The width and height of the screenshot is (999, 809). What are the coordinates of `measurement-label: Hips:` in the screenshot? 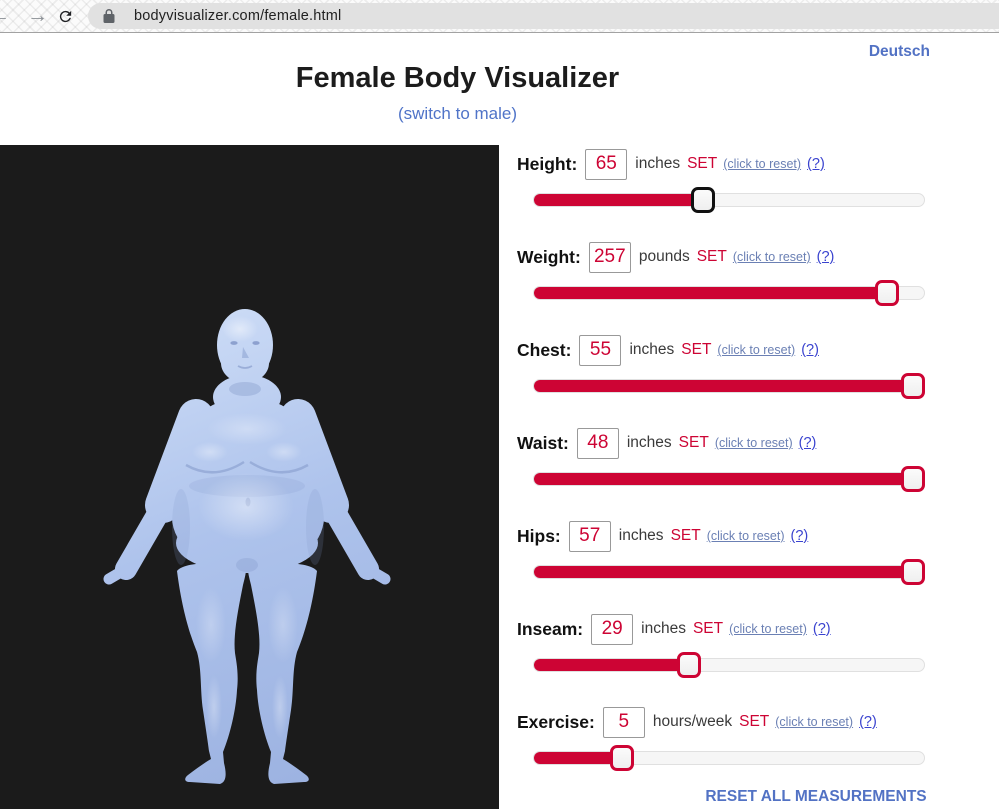 It's located at (539, 535).